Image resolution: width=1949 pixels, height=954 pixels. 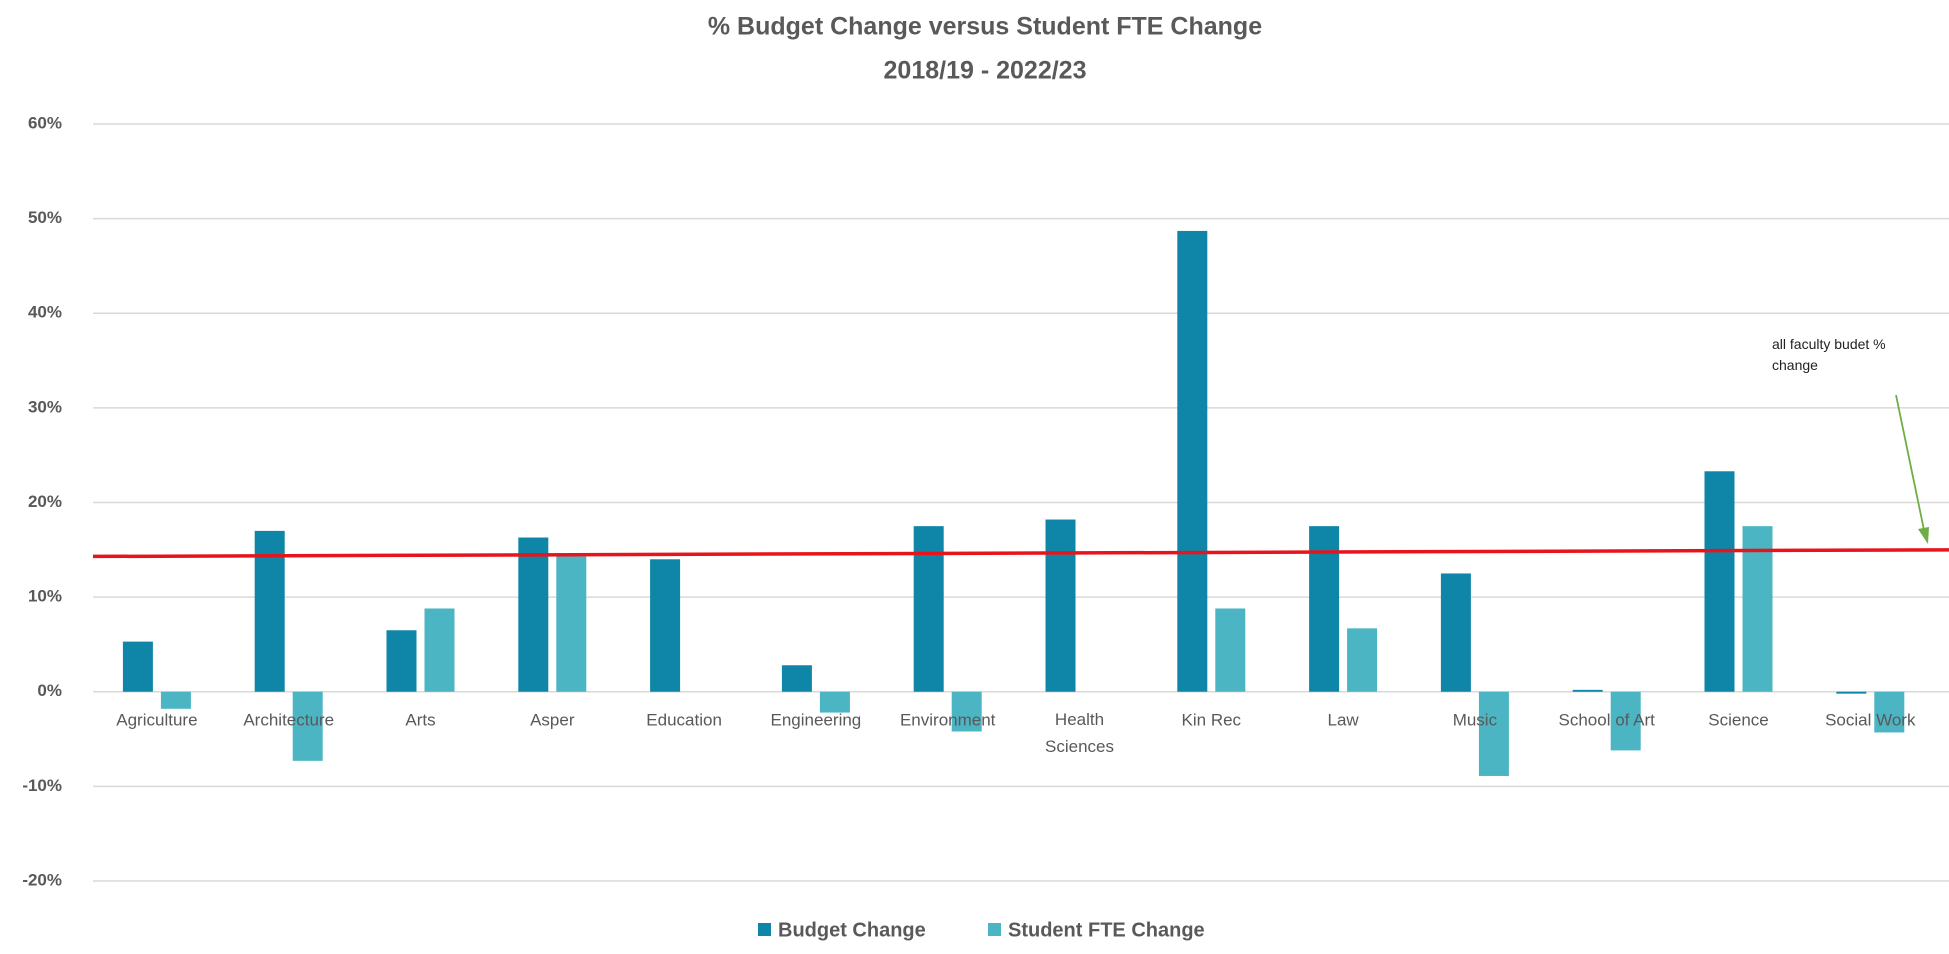 I want to click on y-tick-label: -10%, so click(x=42, y=785).